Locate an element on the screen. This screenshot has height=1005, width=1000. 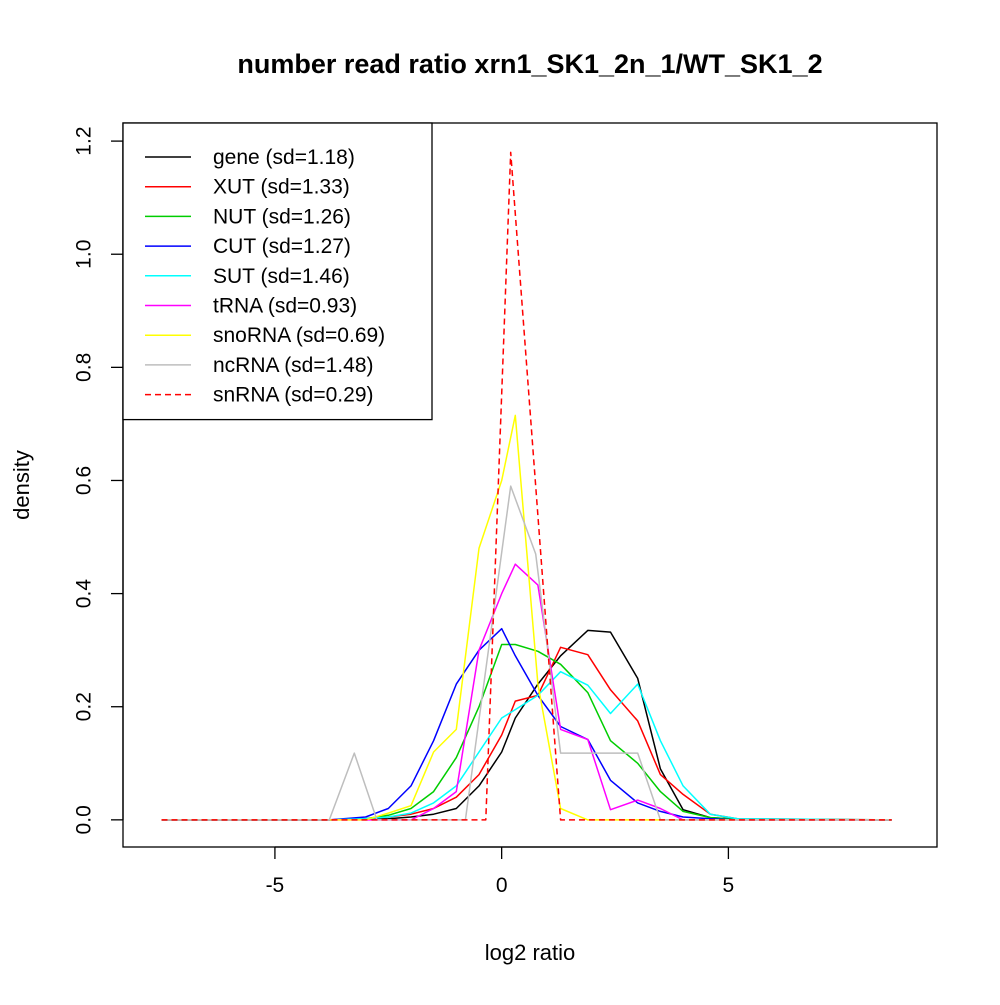
y-tick-label: 0.4 is located at coordinates (84, 594).